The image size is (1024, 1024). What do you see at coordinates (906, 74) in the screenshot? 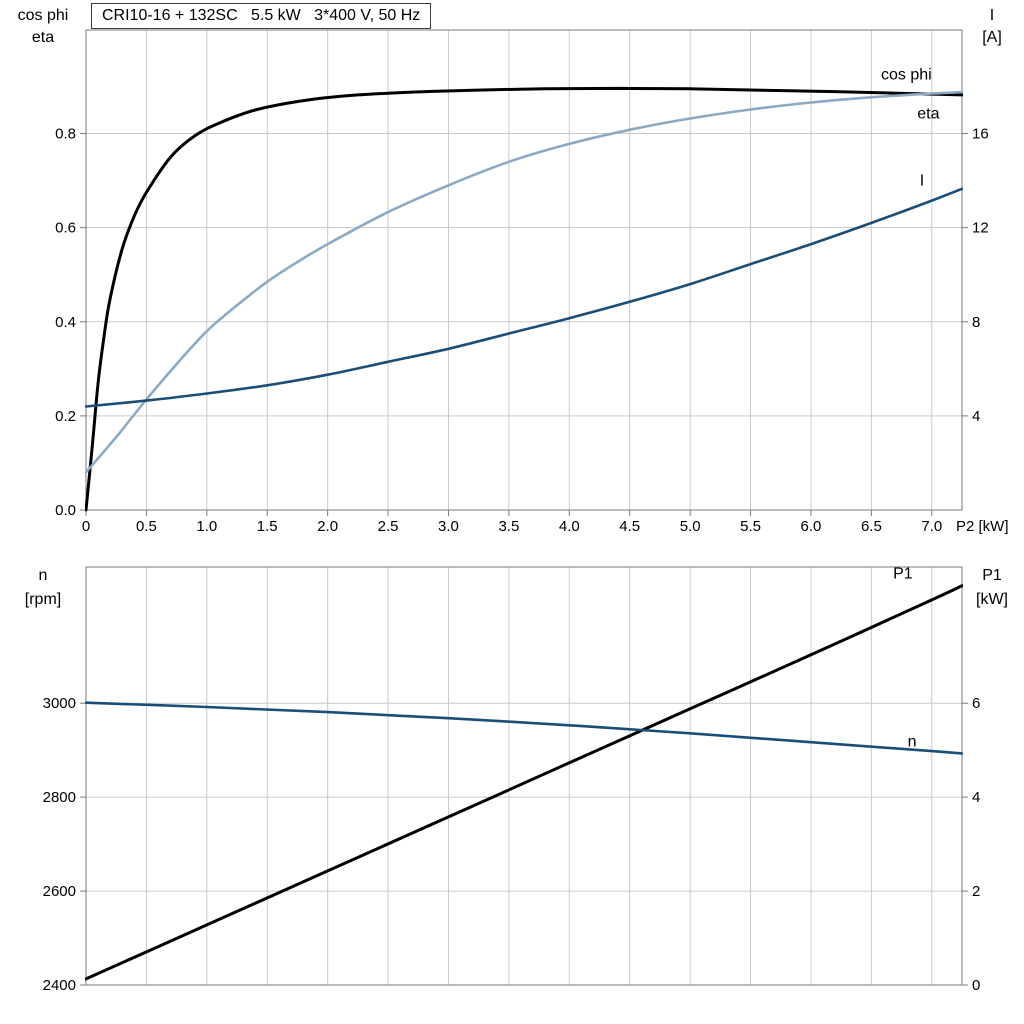
I see `curve-label-cos-phi: cos phi` at bounding box center [906, 74].